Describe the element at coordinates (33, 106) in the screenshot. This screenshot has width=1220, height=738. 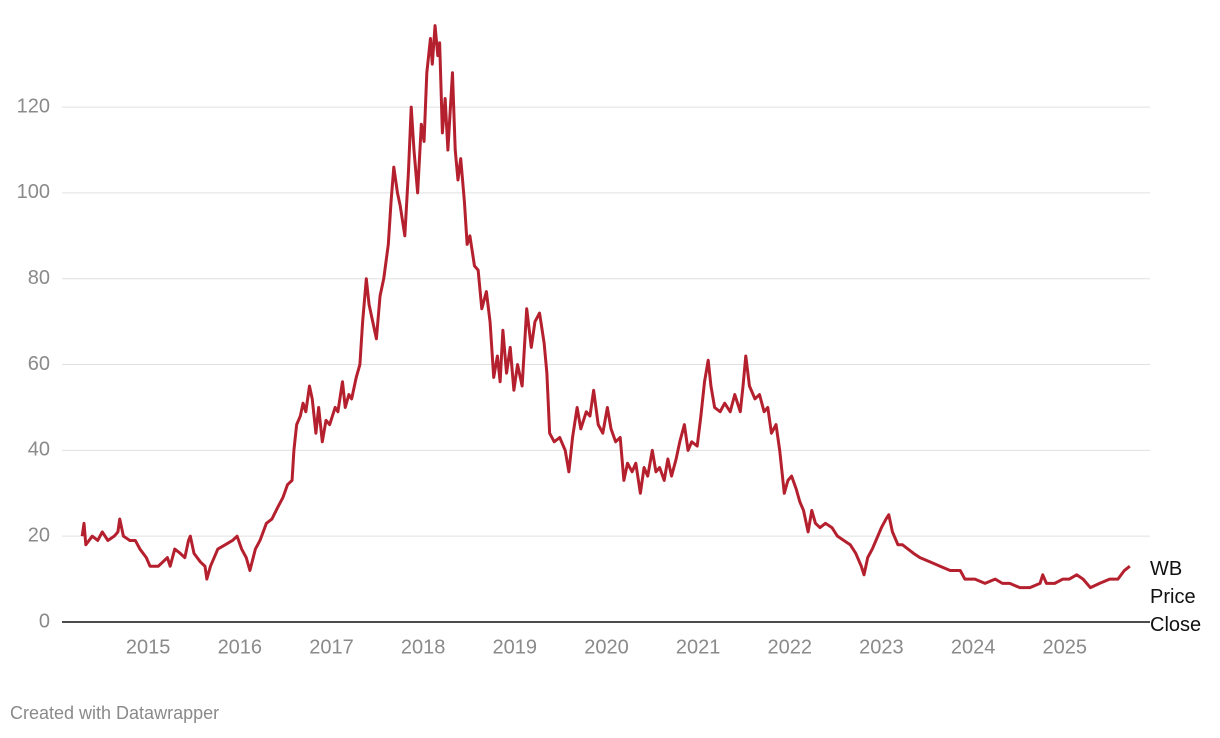
I see `y-tick-label: 120` at that location.